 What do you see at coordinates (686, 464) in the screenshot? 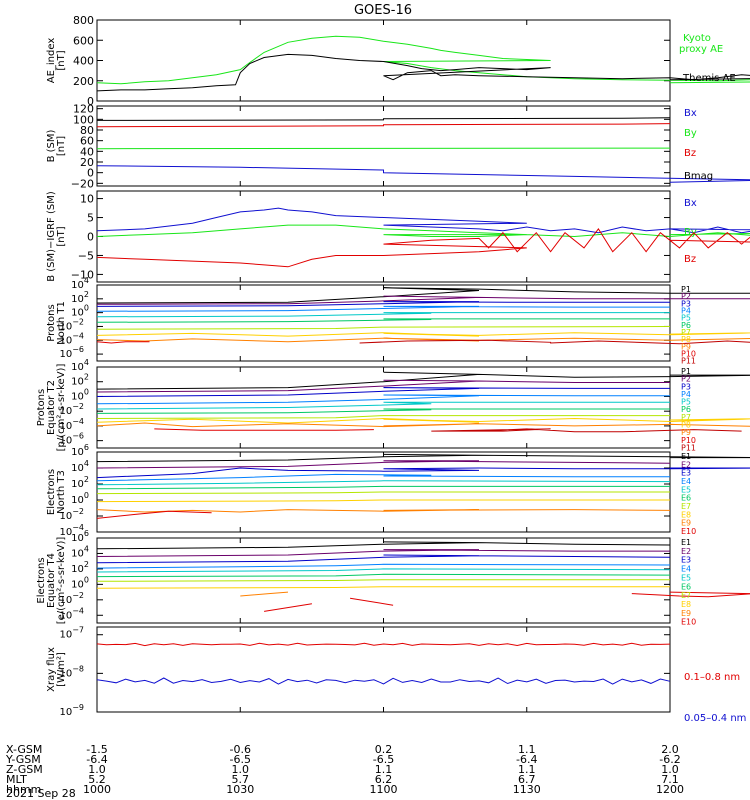
I see `legend-label: E2` at bounding box center [686, 464].